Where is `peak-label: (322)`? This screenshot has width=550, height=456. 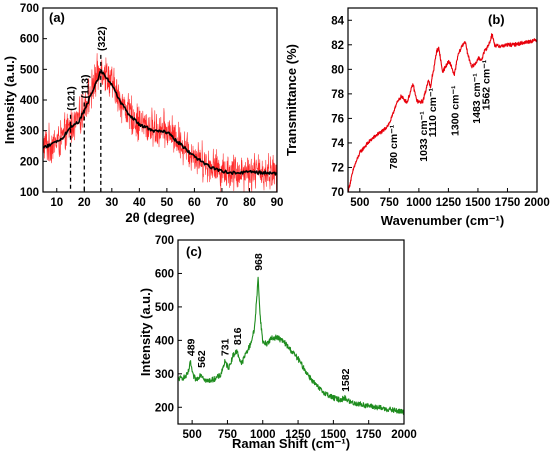
peak-label: (322) is located at coordinates (102, 38).